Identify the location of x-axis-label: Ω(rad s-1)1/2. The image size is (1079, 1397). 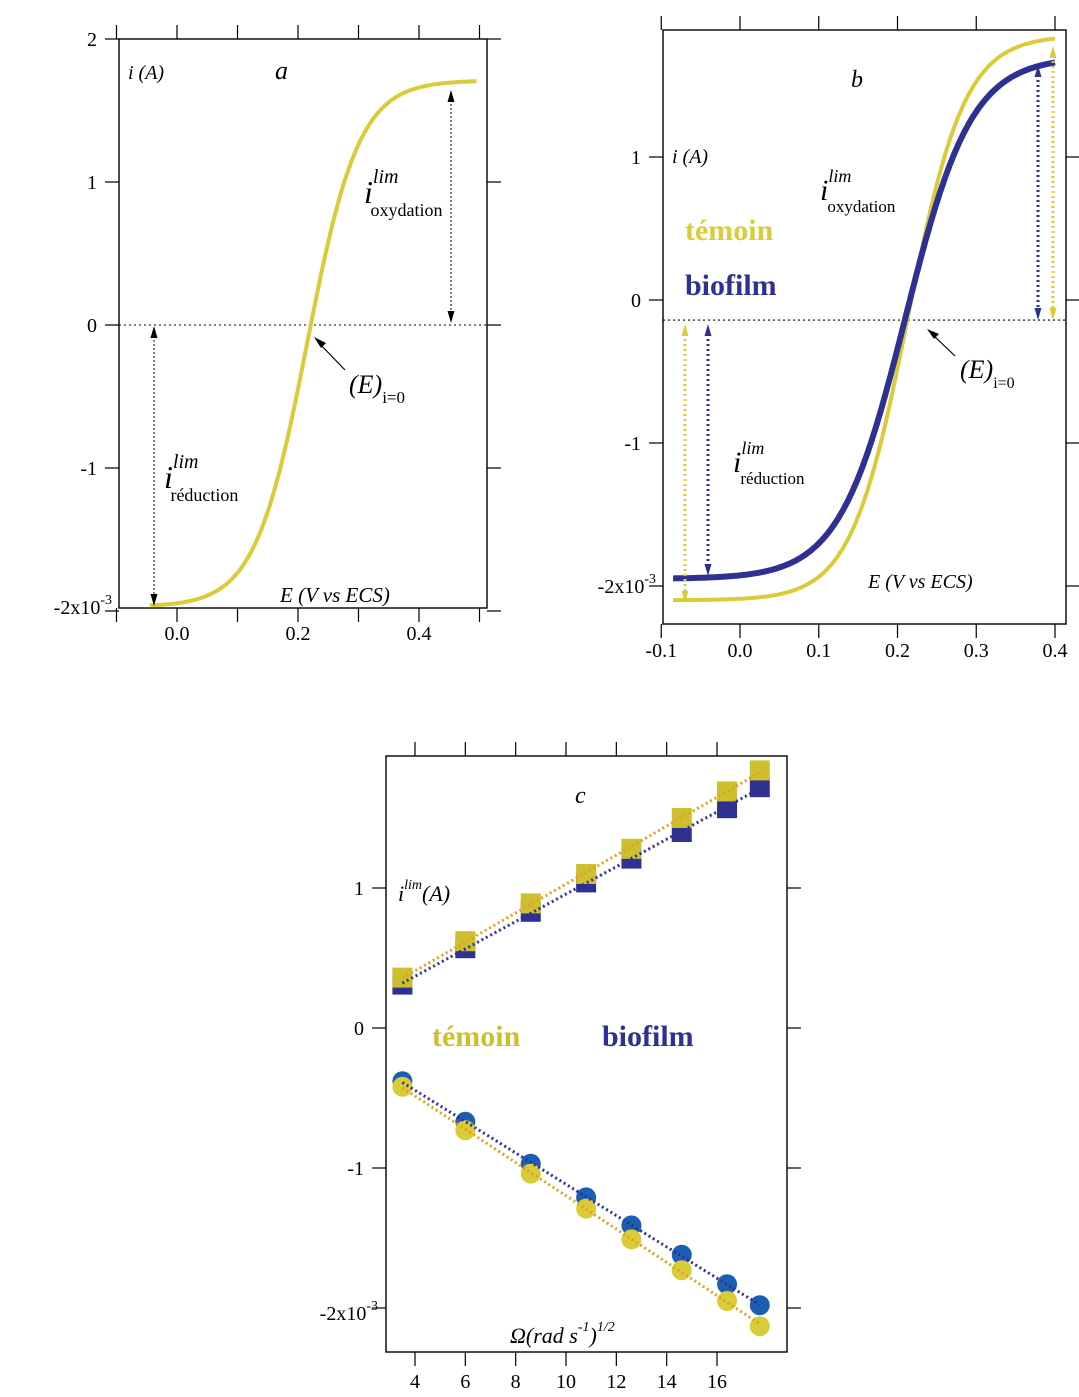
(562, 1334).